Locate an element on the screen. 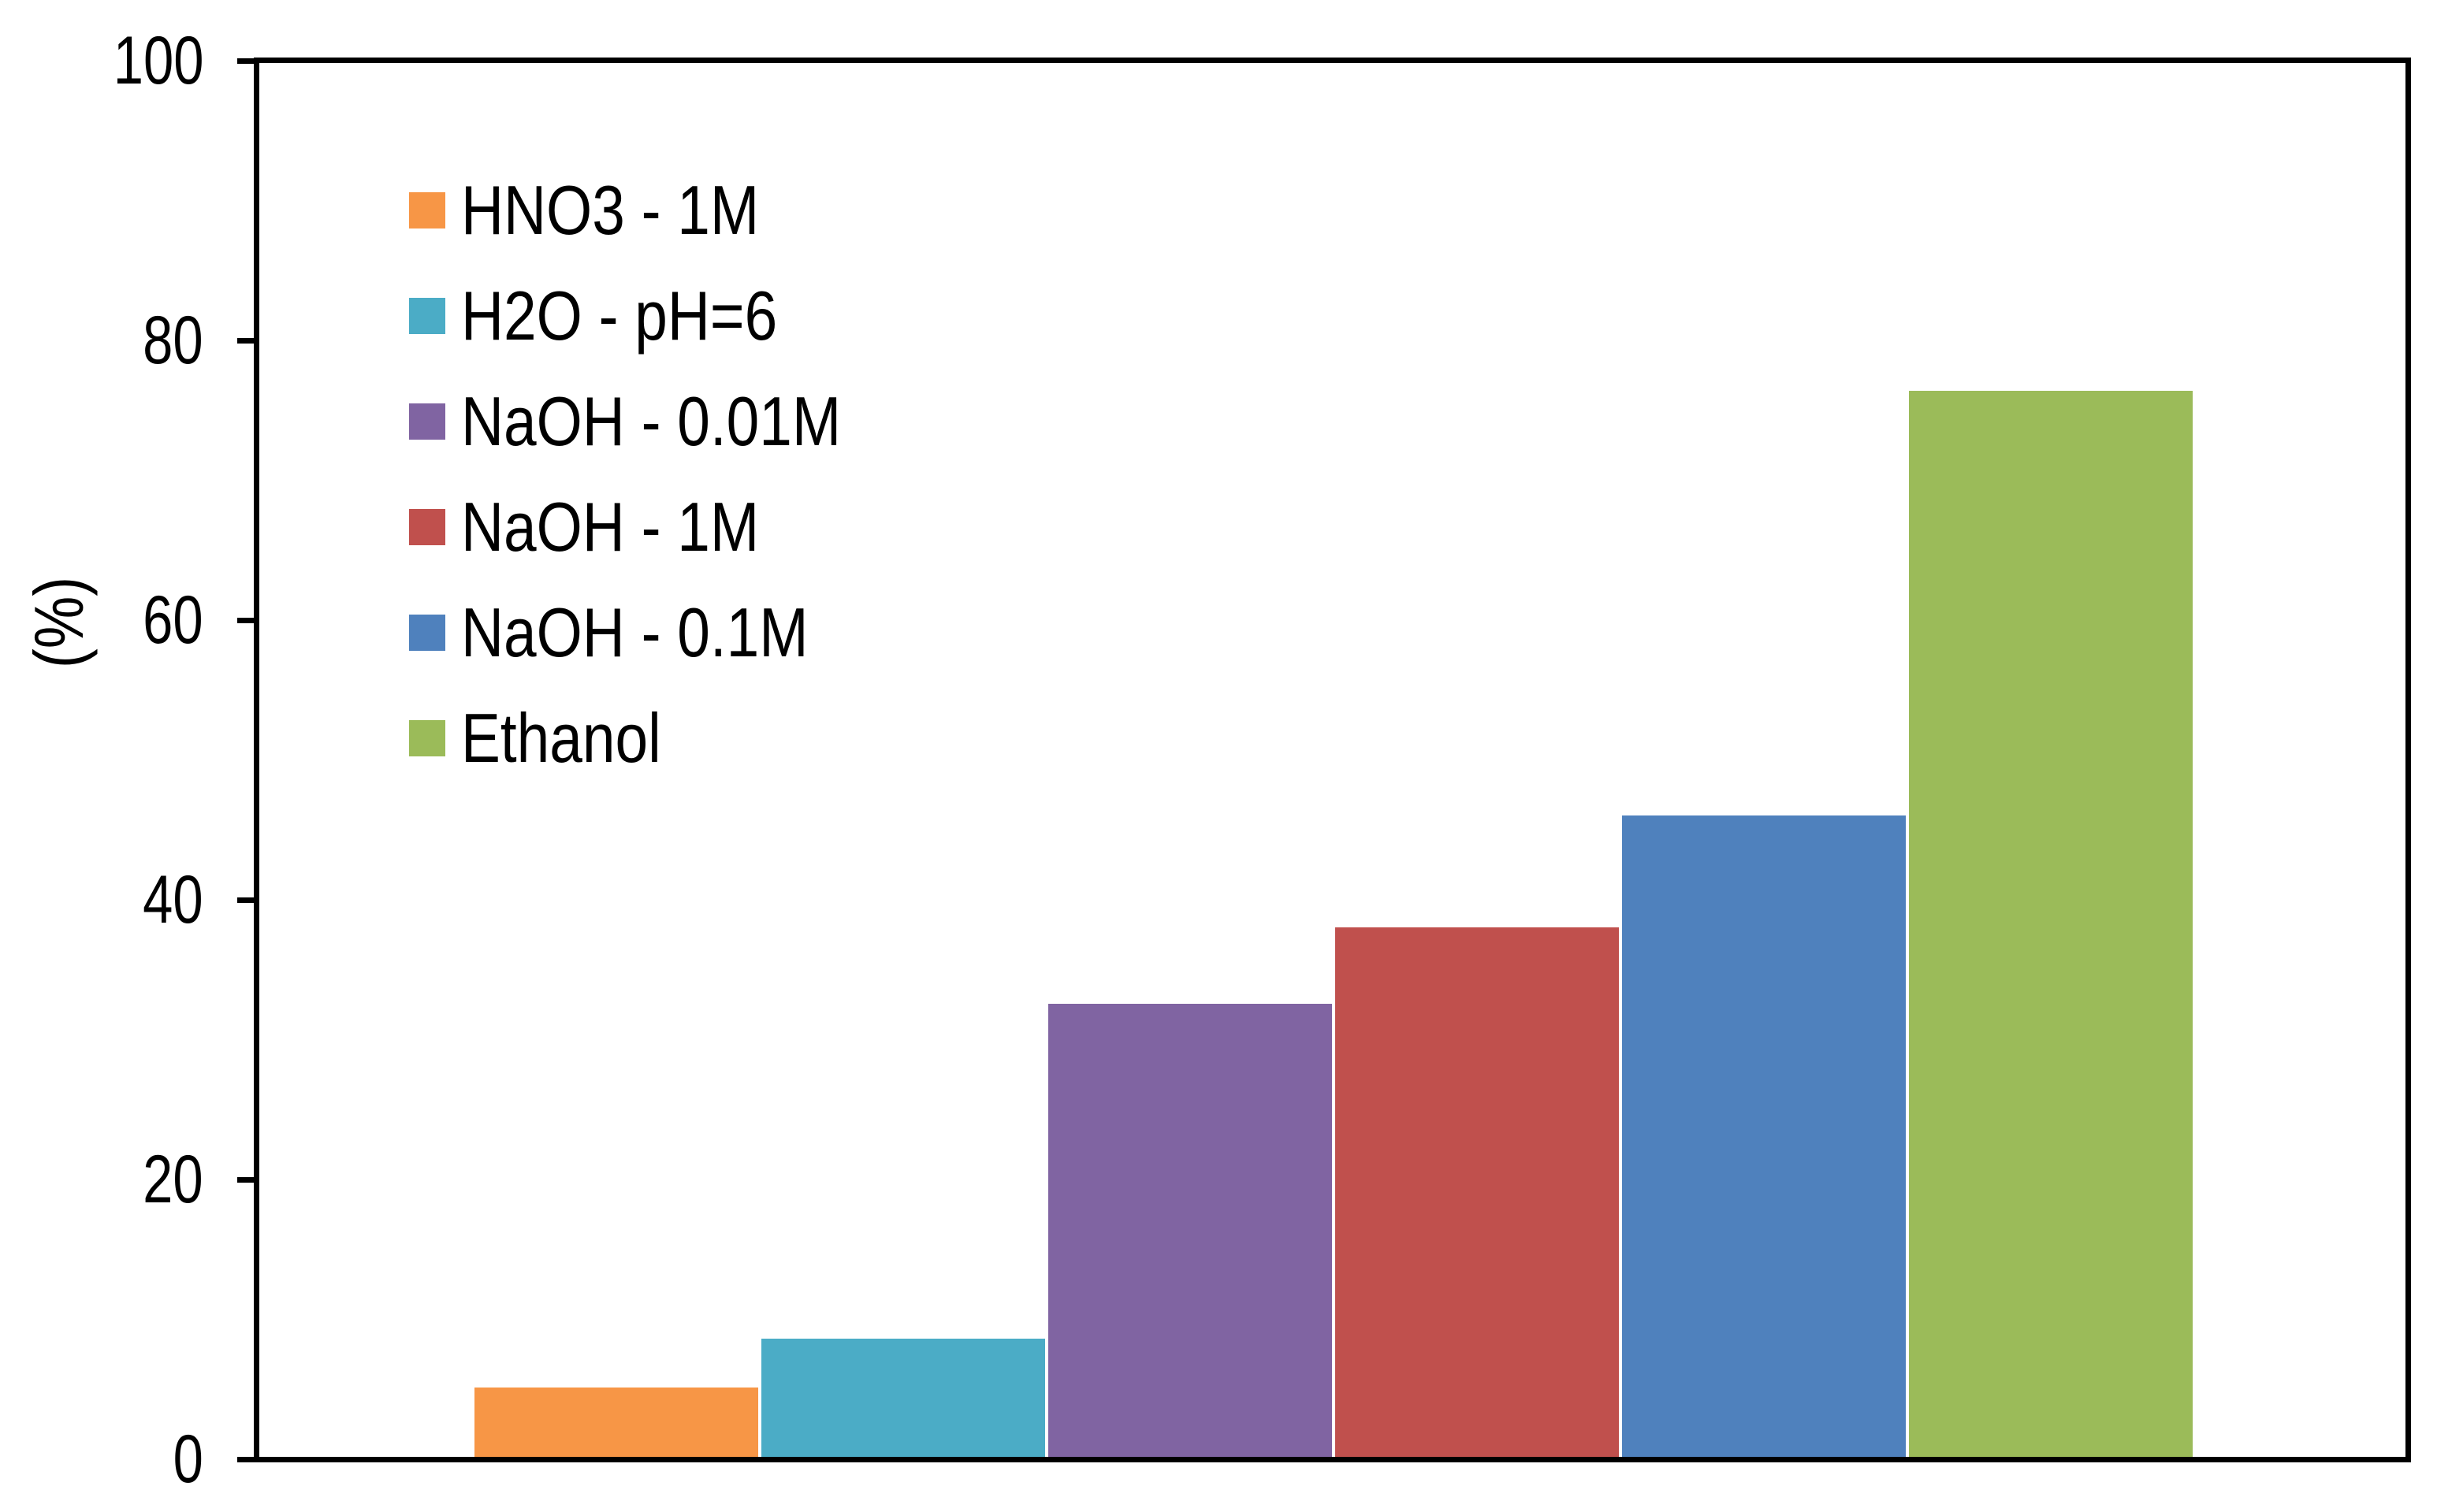 Image resolution: width=2437 pixels, height=1512 pixels. legend-label-naoh-0-1m: NaOH - 0.1M is located at coordinates (635, 632).